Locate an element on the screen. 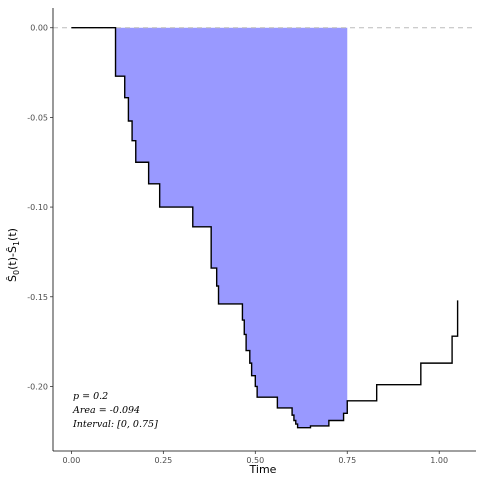  x-ticks: 0.00 0.25 0.50 0.75 1.00 is located at coordinates (255, 458).